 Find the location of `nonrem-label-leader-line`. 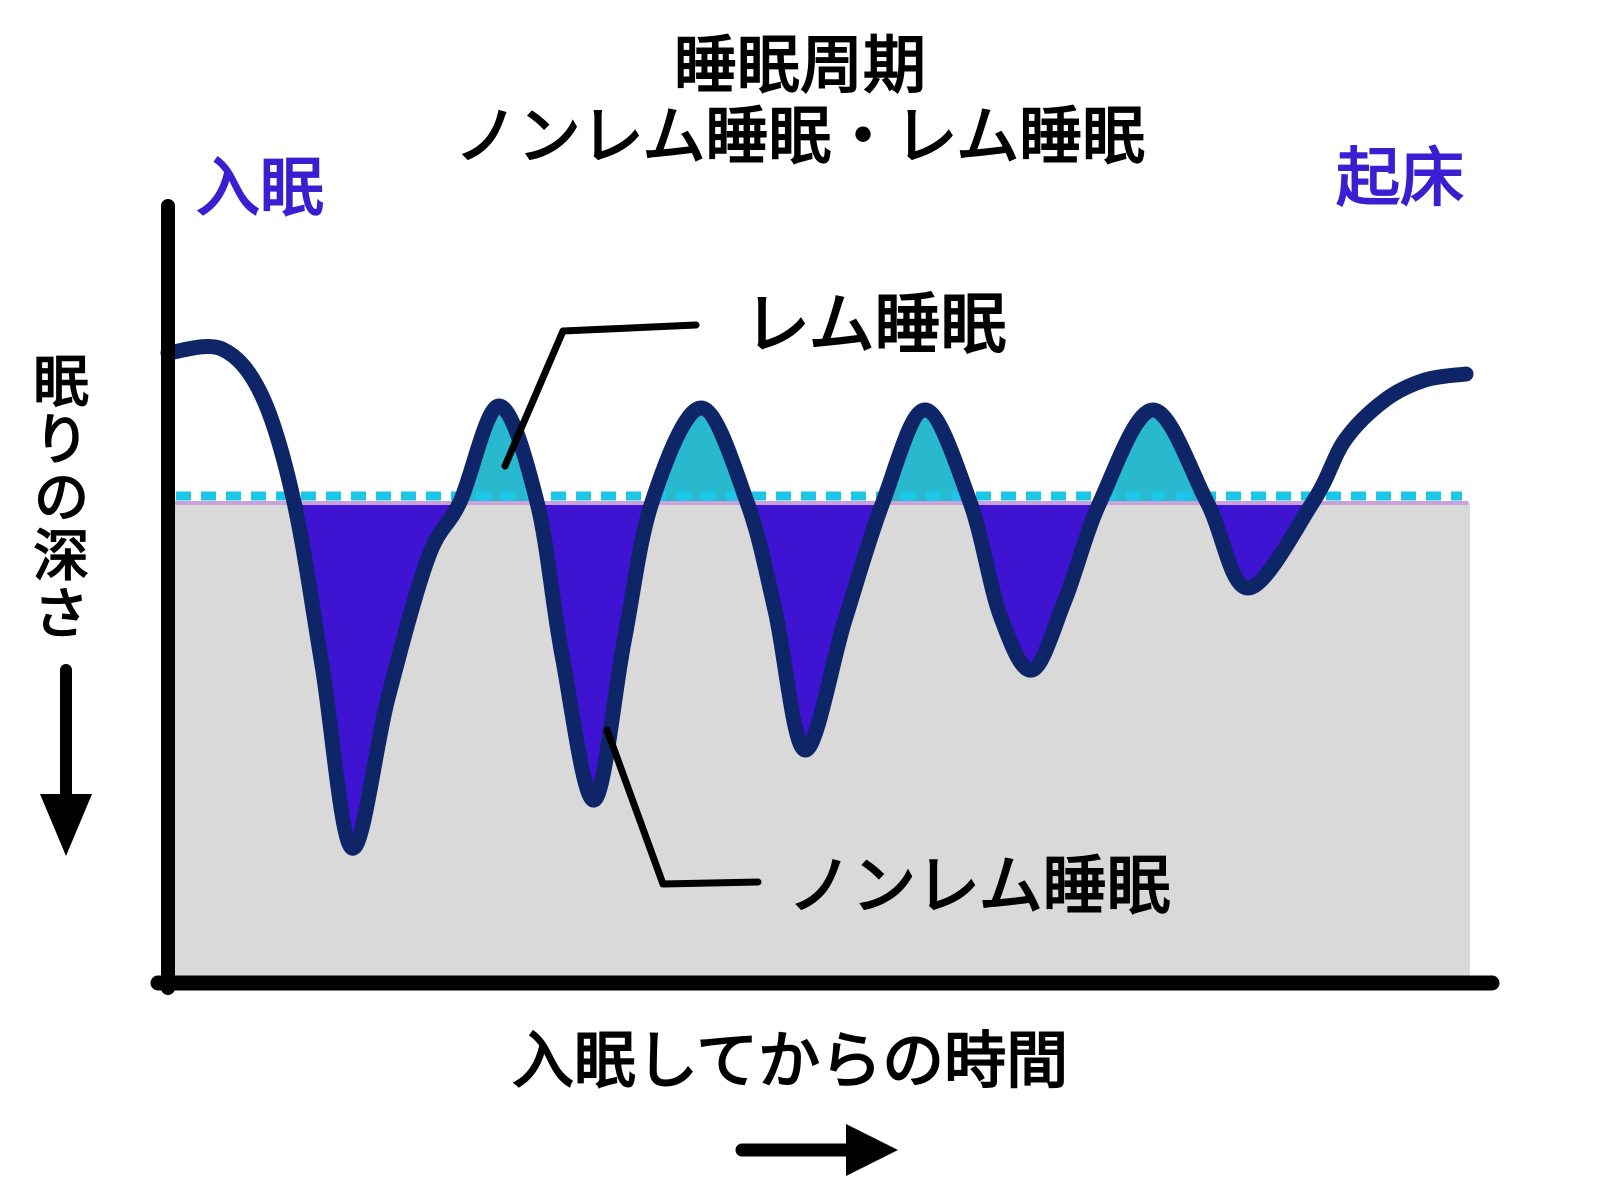

nonrem-label-leader-line is located at coordinates (682, 807).